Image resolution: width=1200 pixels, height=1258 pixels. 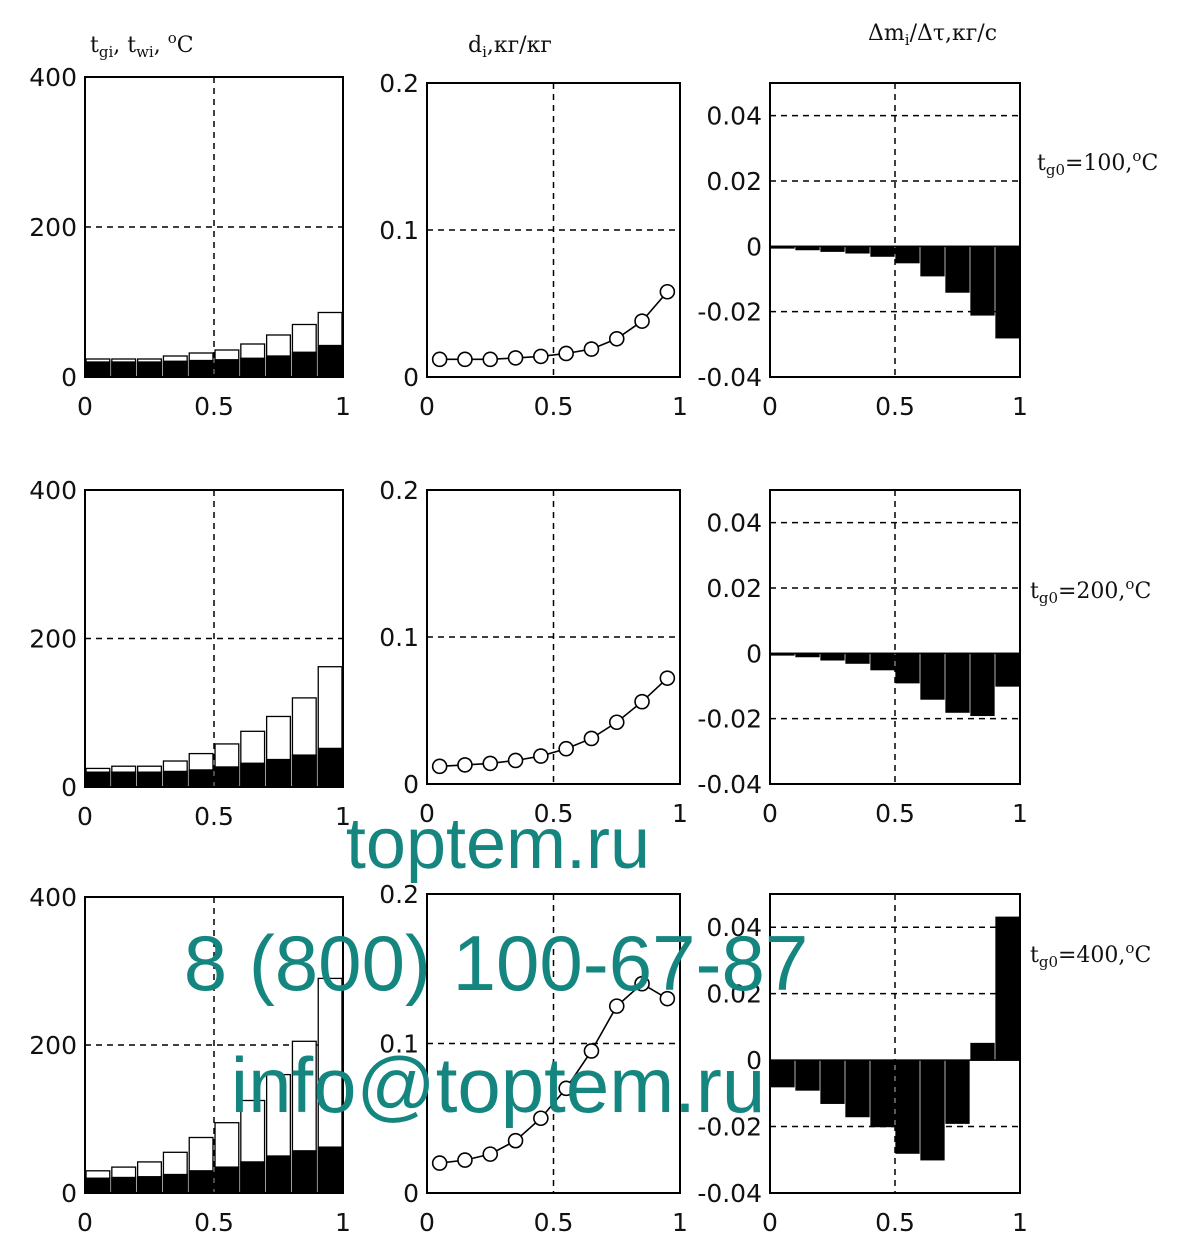 I want to click on panel-moist-400: 0 0.5 1 0 0.1 0.2, so click(x=533, y=1058).